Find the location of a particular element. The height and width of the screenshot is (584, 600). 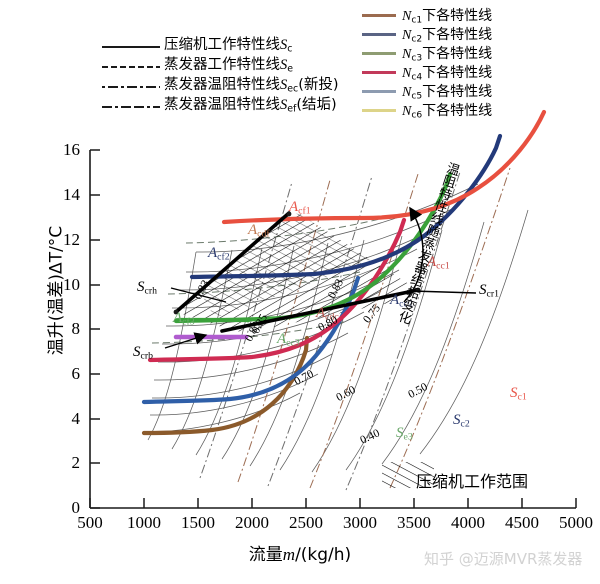

line-style-solid-icon is located at coordinates (131, 44).